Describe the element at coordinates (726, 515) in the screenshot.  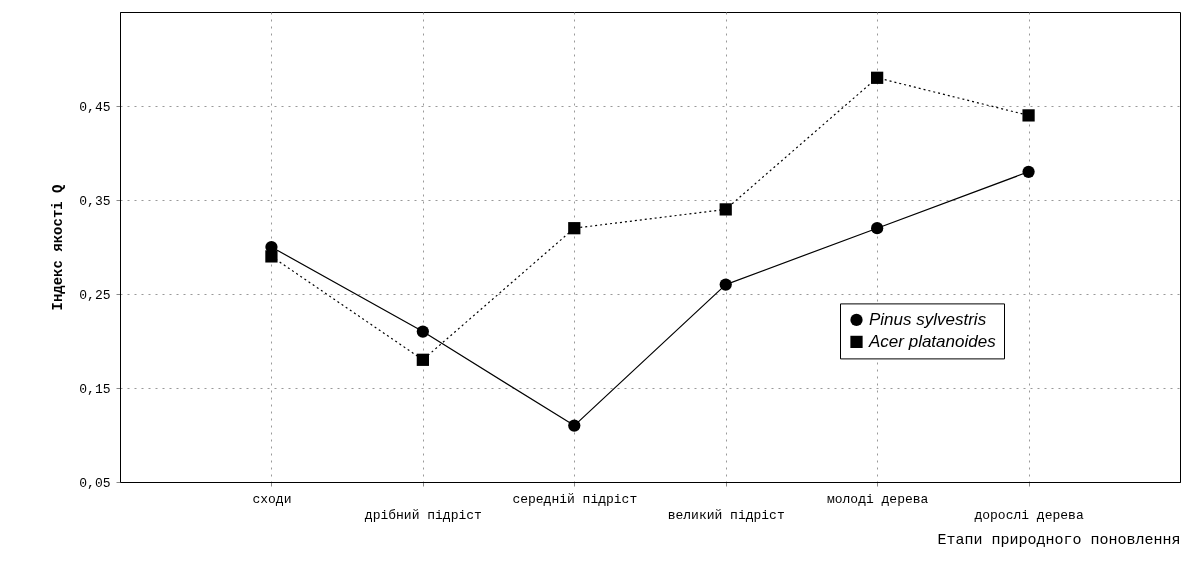
I see `x-tick-label: великий підріст` at that location.